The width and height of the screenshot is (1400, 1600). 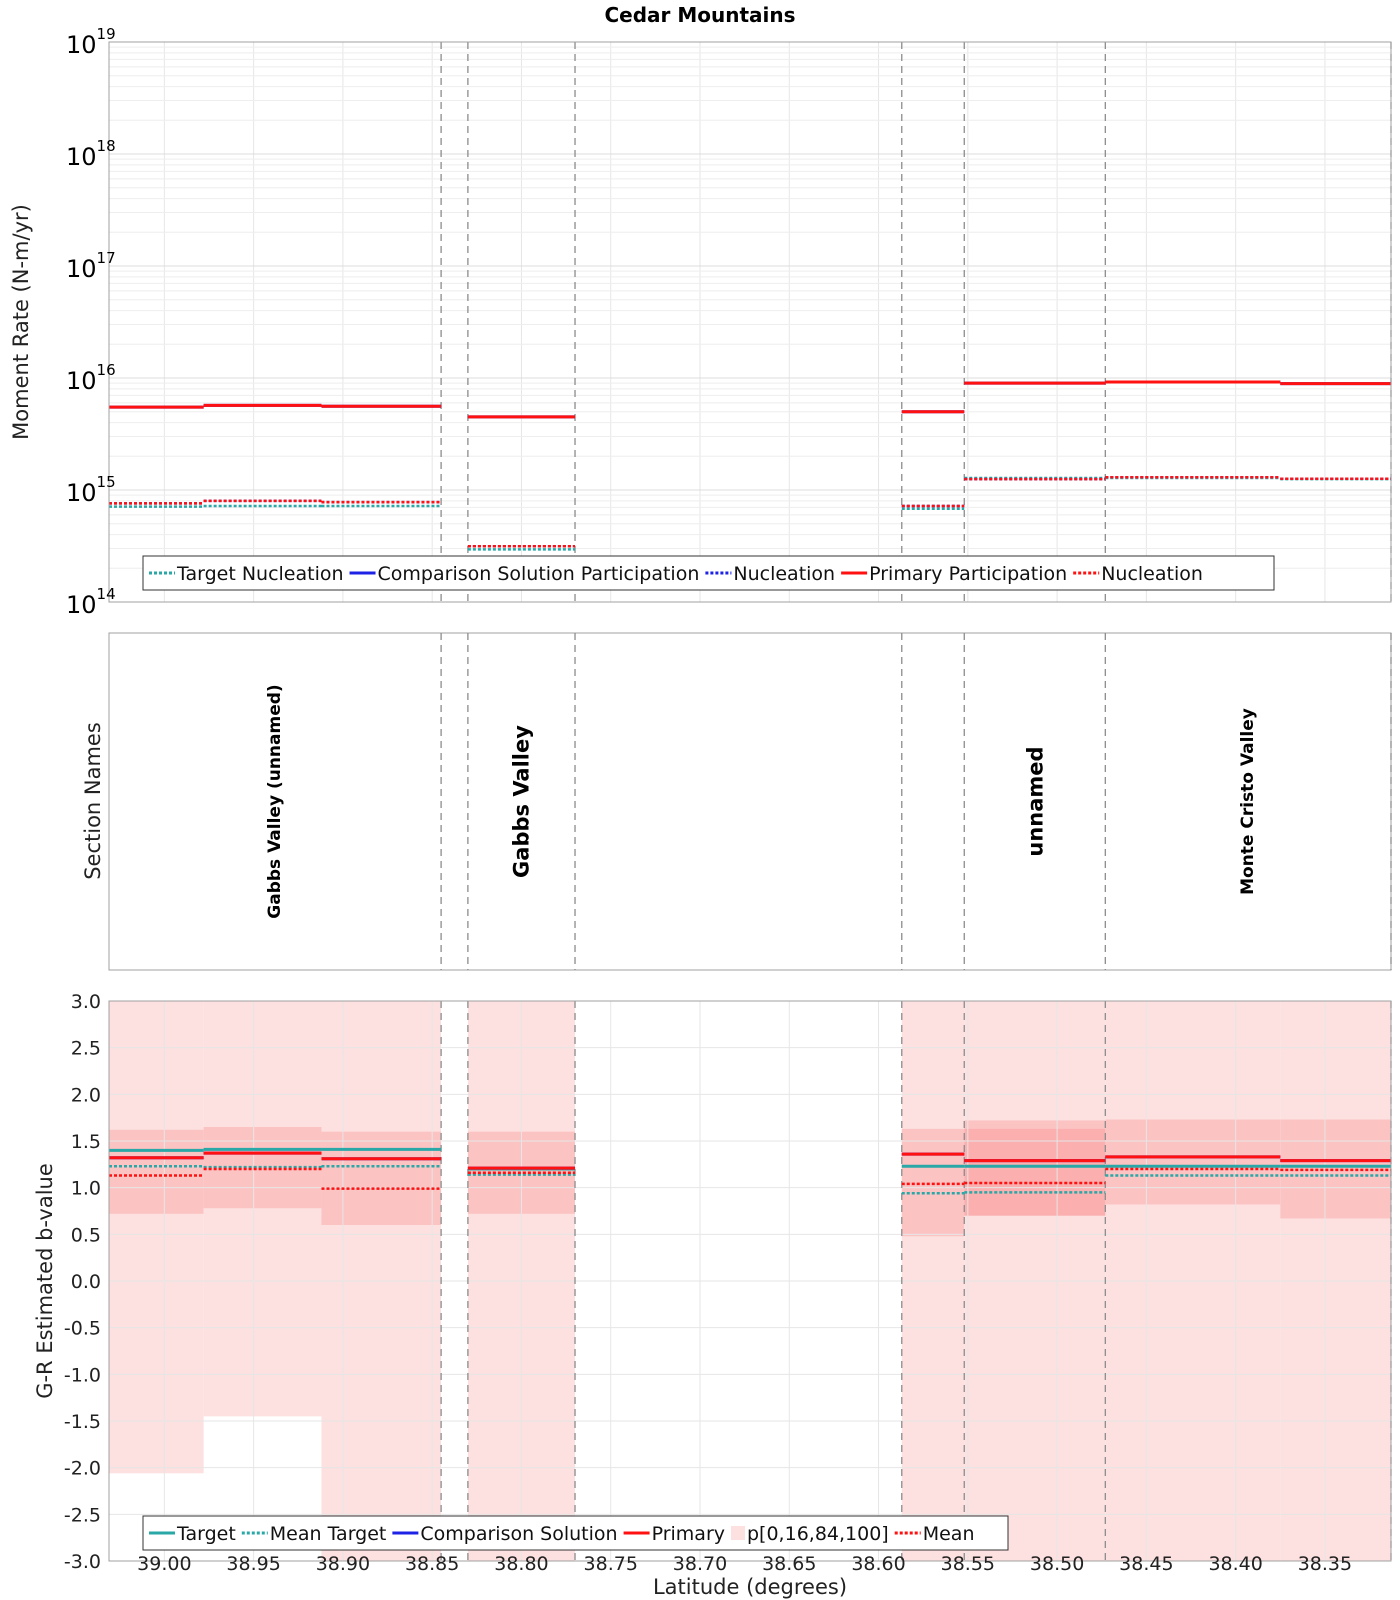 What do you see at coordinates (21, 322) in the screenshot?
I see `moment-y-label: Moment Rate (N-m/yr)` at bounding box center [21, 322].